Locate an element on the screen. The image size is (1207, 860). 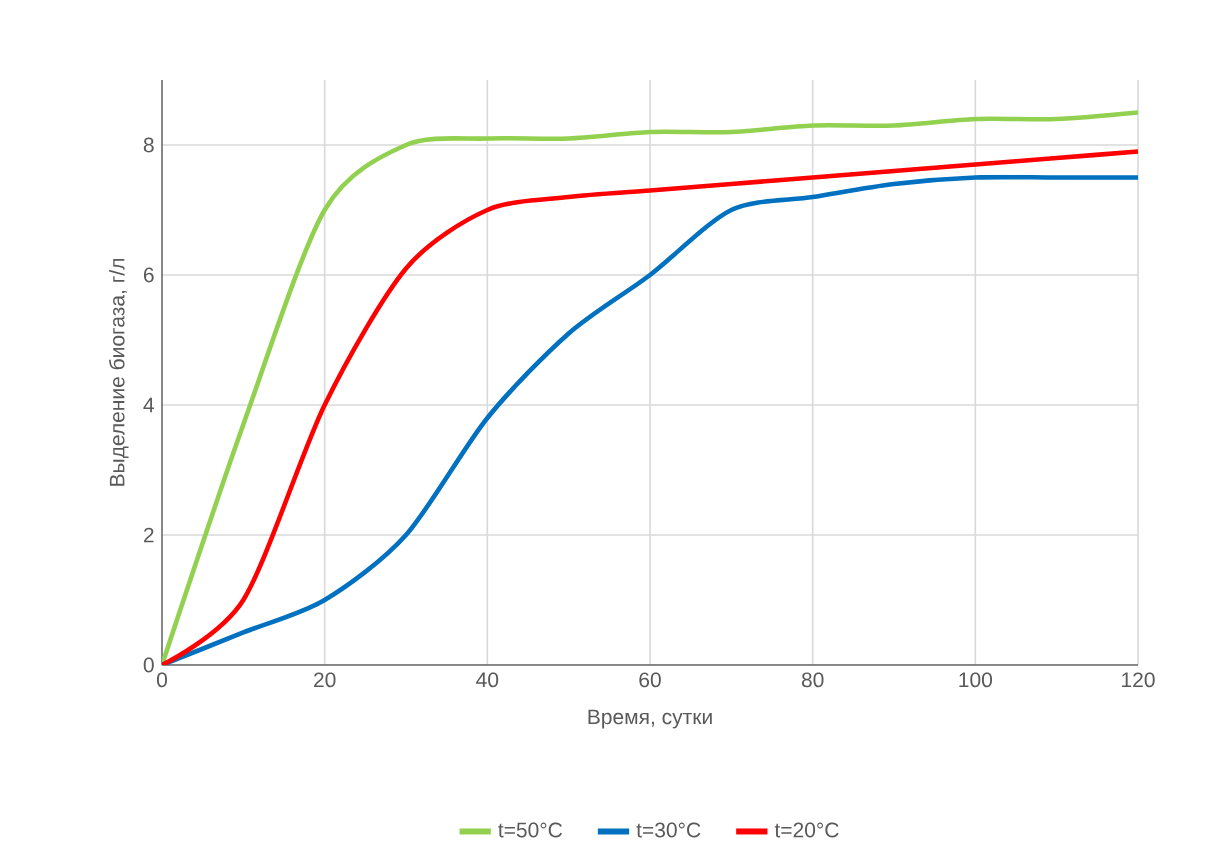
y-tick-label: 0 is located at coordinates (148, 665).